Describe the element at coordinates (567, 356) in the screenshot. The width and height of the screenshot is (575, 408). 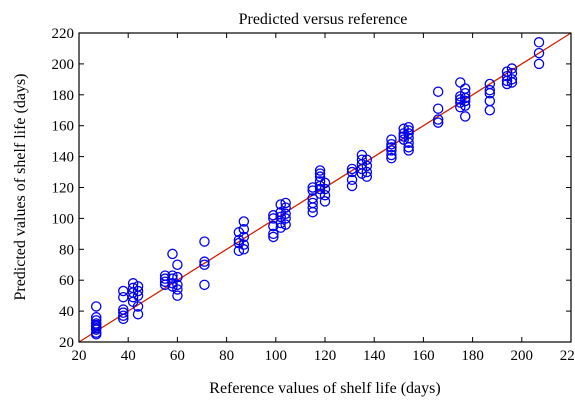
I see `x-tick-label: 220` at that location.